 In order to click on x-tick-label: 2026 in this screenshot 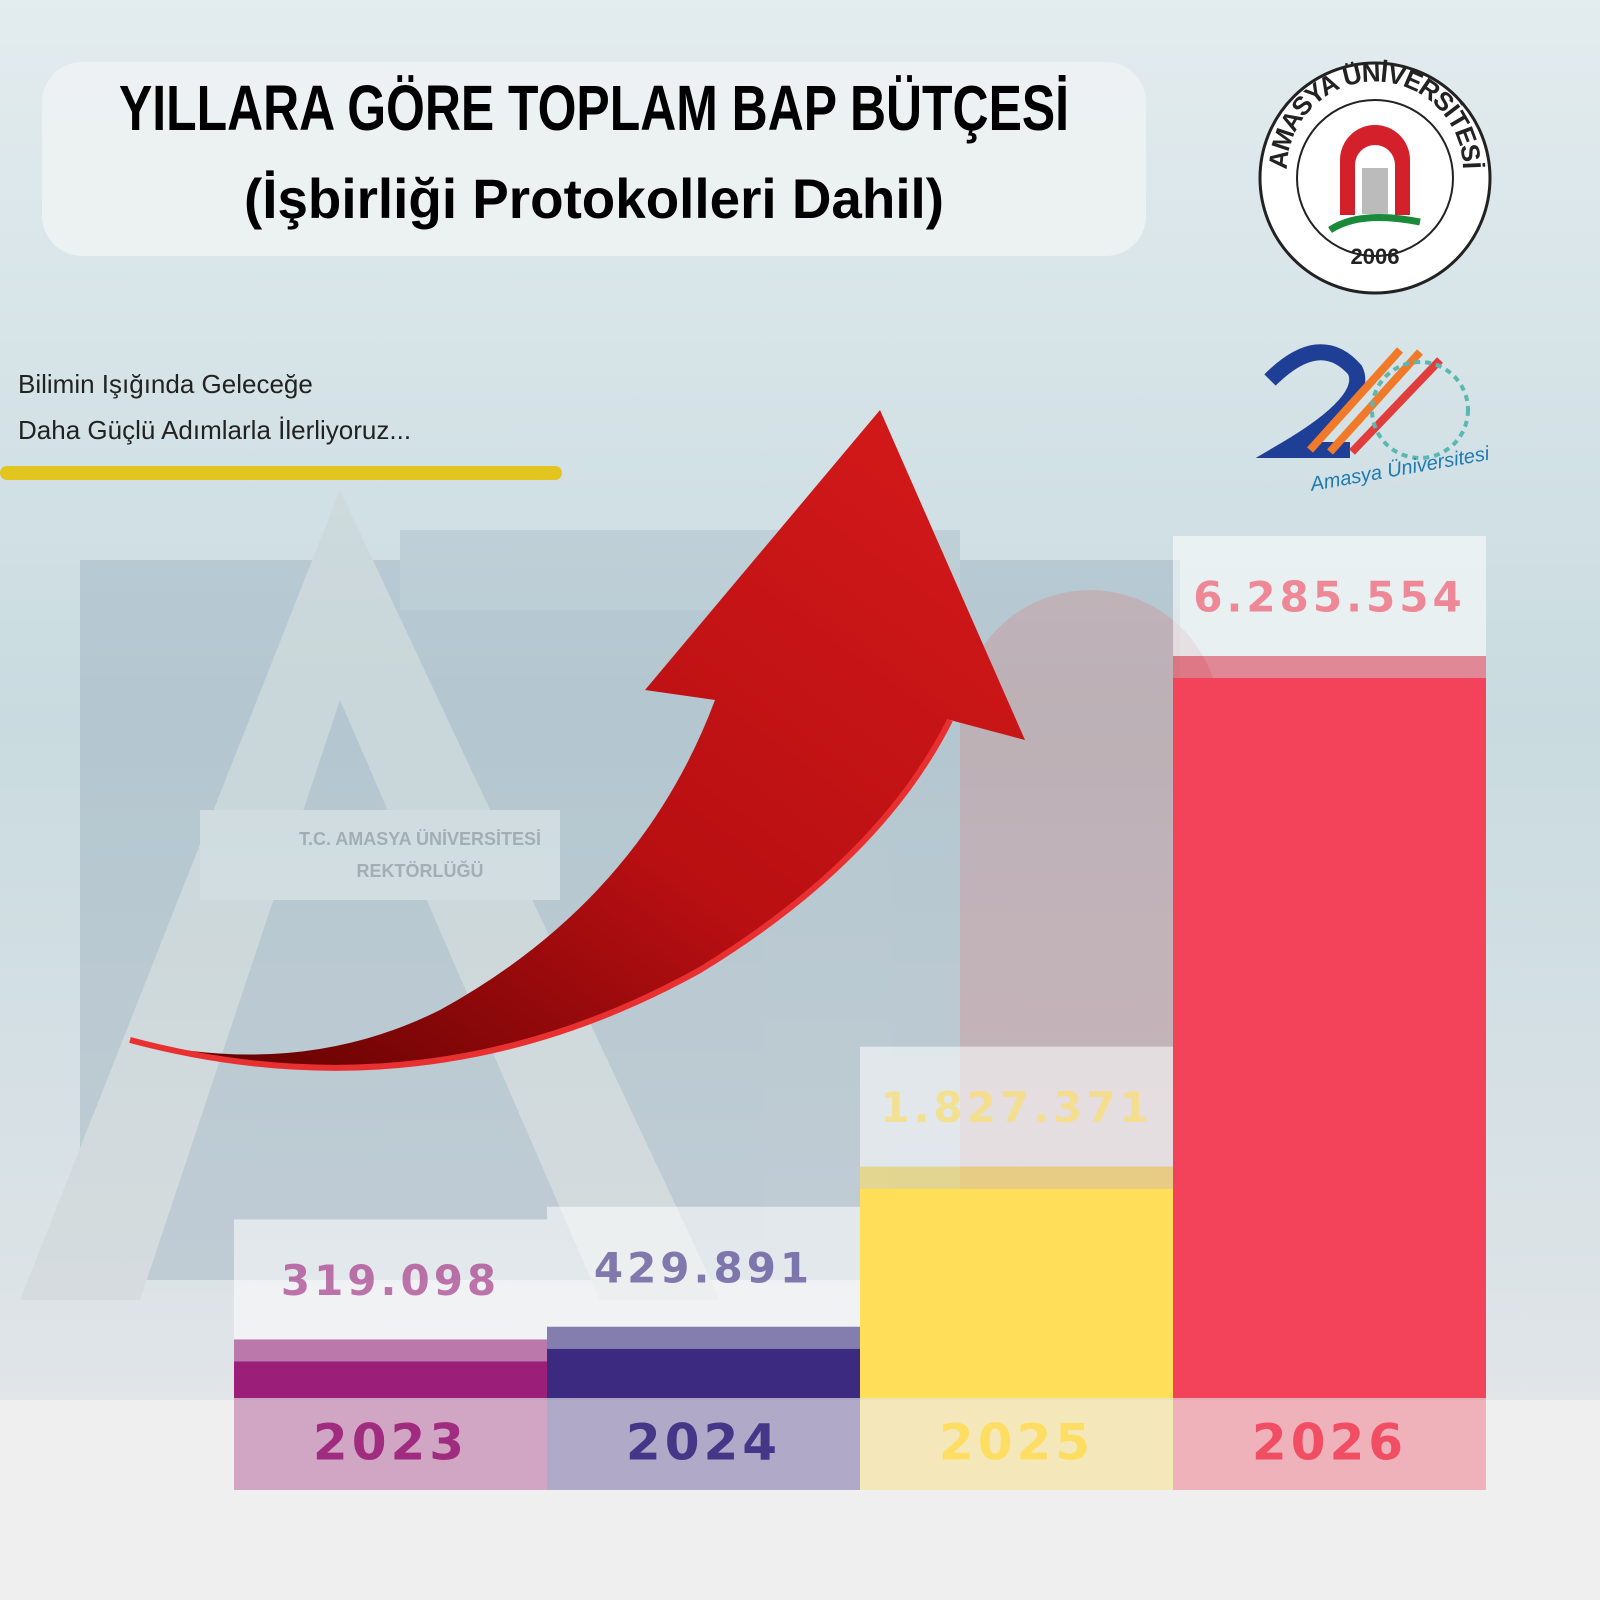, I will do `click(1329, 1443)`.